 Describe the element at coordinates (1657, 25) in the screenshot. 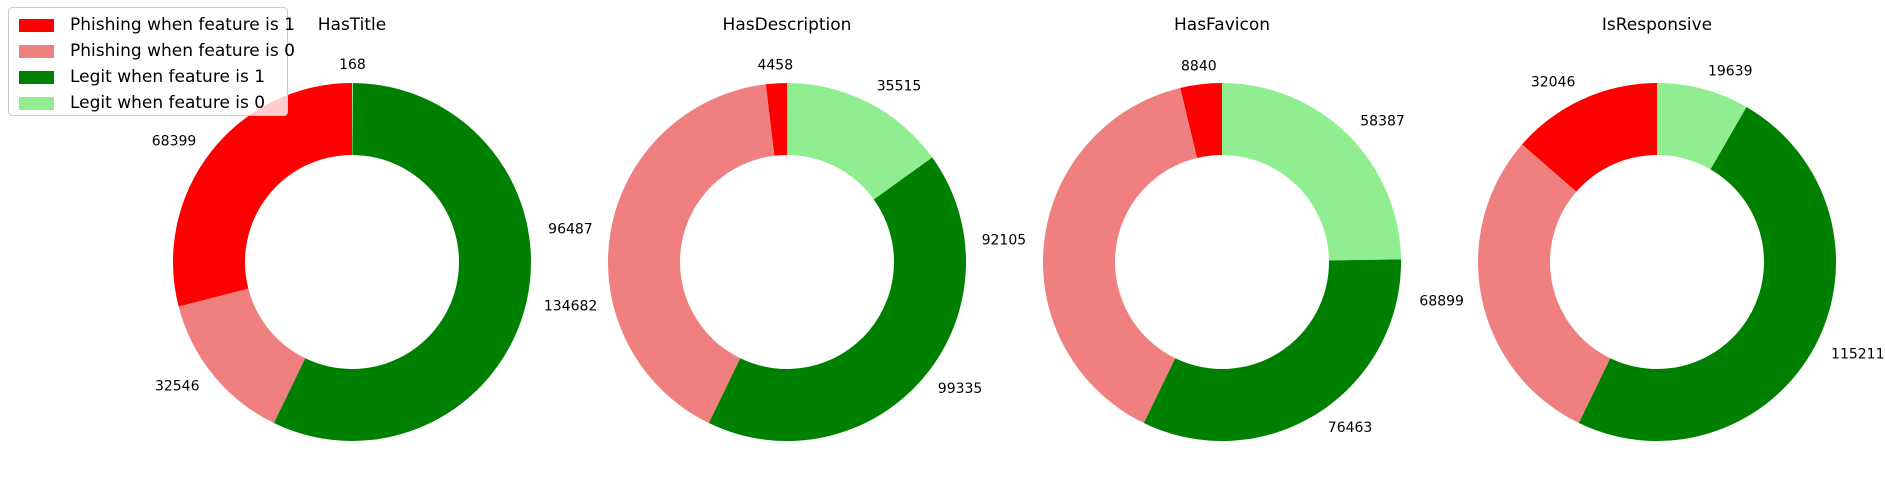

I see `chart-title: IsResponsive` at that location.